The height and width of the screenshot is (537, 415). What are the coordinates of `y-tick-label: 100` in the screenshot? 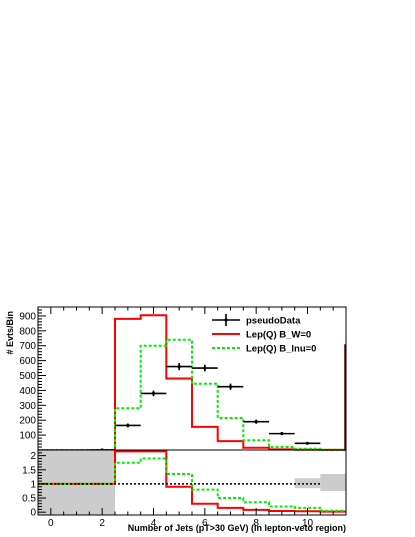 It's located at (27, 436).